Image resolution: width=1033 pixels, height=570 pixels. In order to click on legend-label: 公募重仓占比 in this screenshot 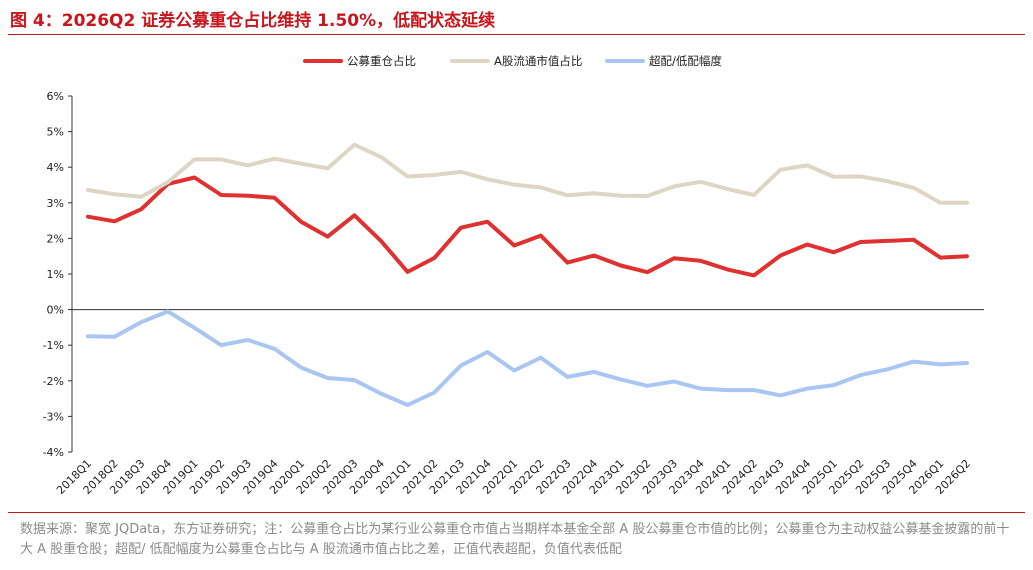, I will do `click(381, 61)`.